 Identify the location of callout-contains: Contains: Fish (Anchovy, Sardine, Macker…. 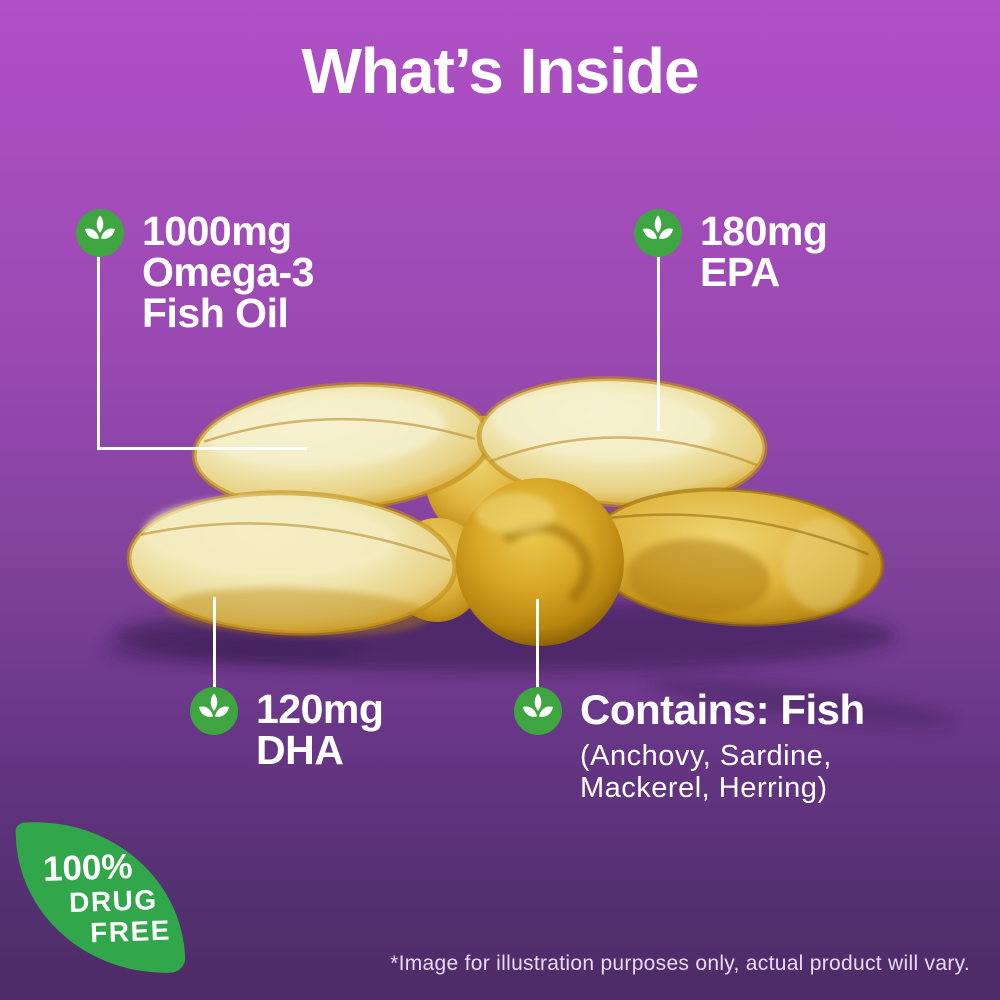
(689, 745).